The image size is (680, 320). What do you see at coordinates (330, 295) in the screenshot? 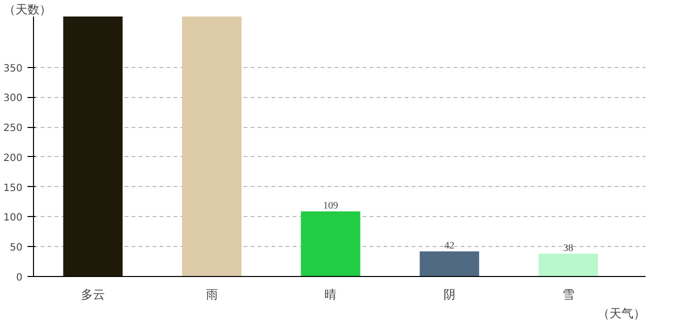
I see `x-tick-label: 晴` at bounding box center [330, 295].